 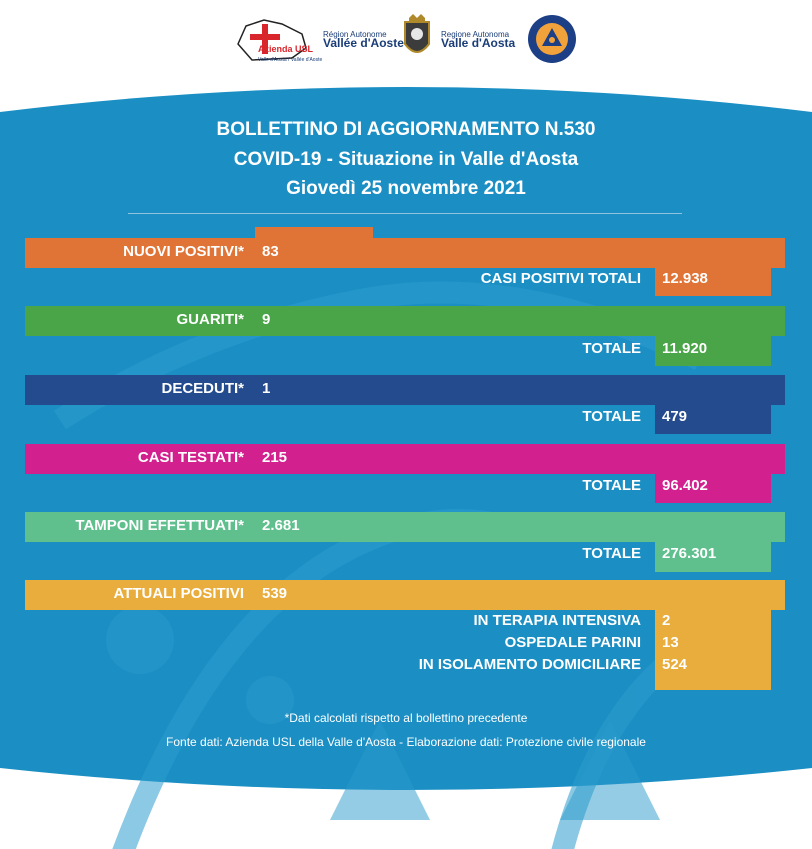 I want to click on total-label-casi-testati: TOTALE, so click(x=611, y=485).